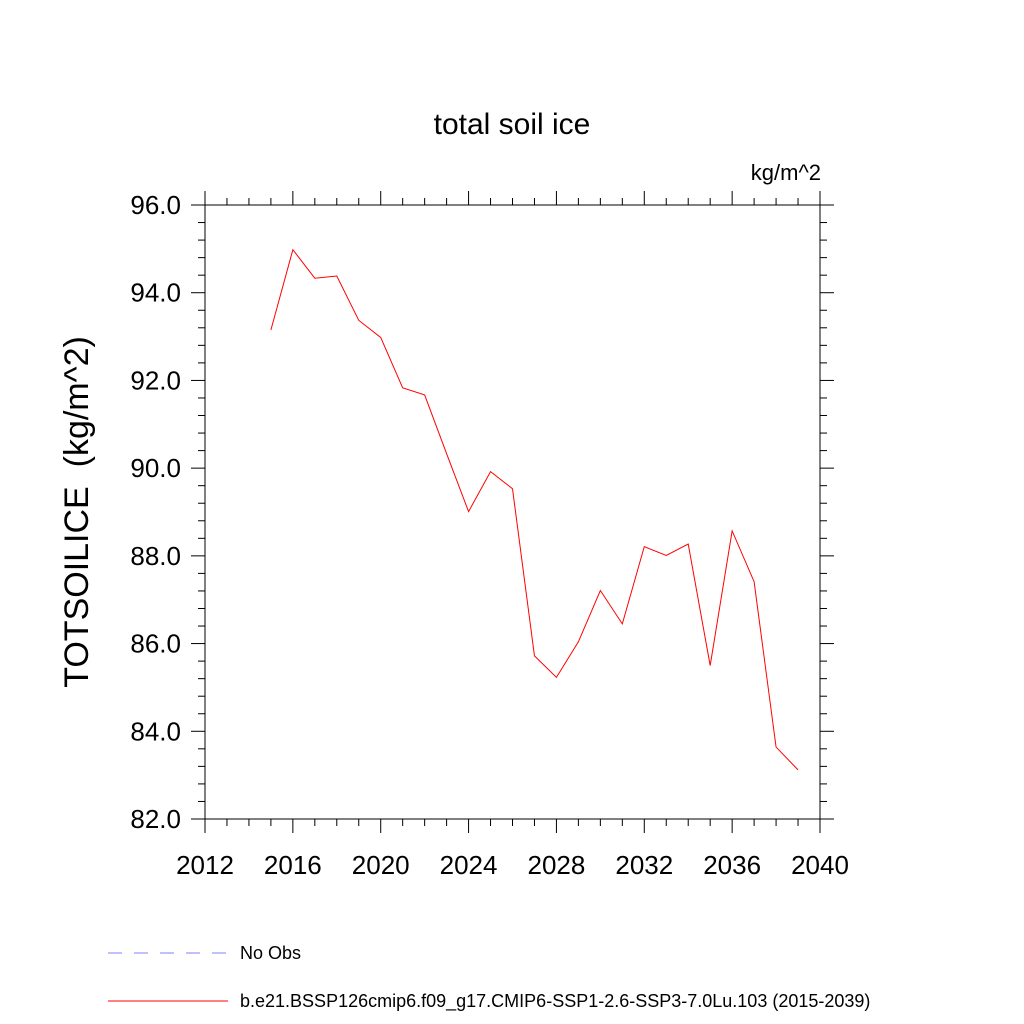  What do you see at coordinates (469, 865) in the screenshot?
I see `x-tick-label: 2024` at bounding box center [469, 865].